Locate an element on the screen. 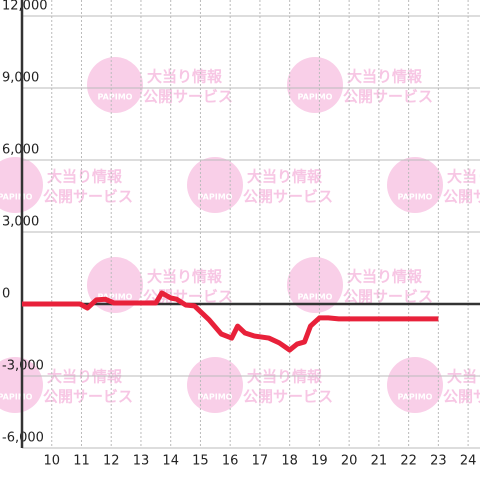 The width and height of the screenshot is (480, 480). y-tick-label: 3,000 is located at coordinates (20, 222).